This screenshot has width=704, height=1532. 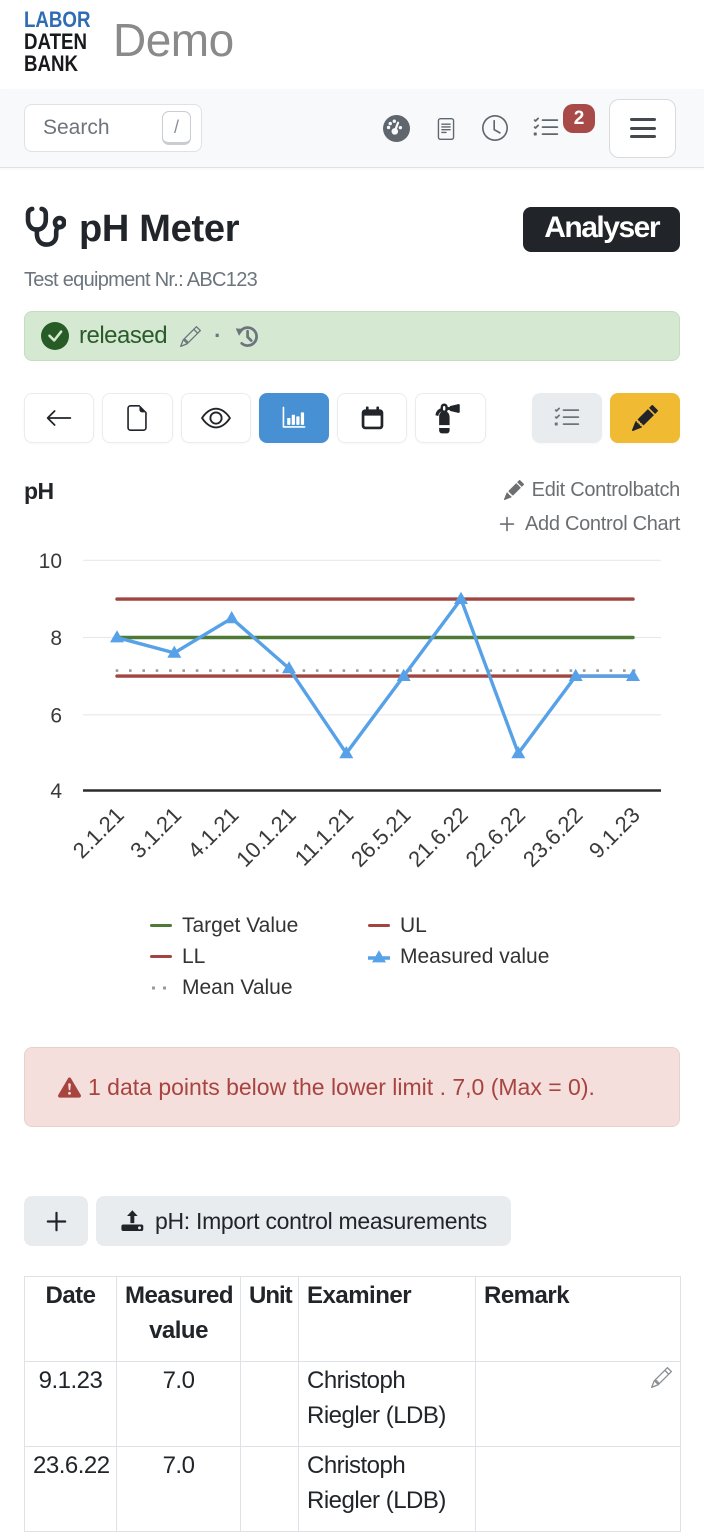 What do you see at coordinates (324, 836) in the screenshot?
I see `svg-text: 11.1.21` at bounding box center [324, 836].